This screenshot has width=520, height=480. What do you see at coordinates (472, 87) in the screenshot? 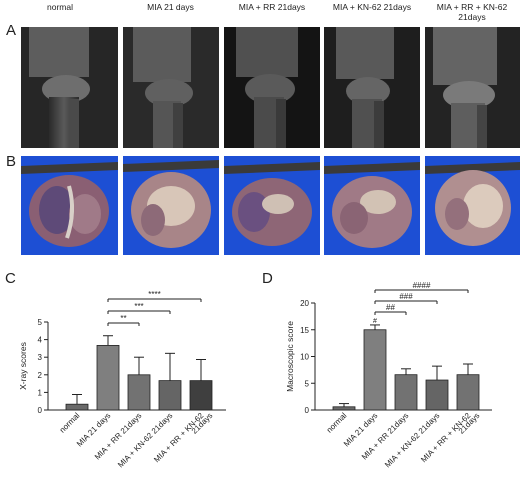
I see `xray-image-mia-rr-kn62` at bounding box center [472, 87].